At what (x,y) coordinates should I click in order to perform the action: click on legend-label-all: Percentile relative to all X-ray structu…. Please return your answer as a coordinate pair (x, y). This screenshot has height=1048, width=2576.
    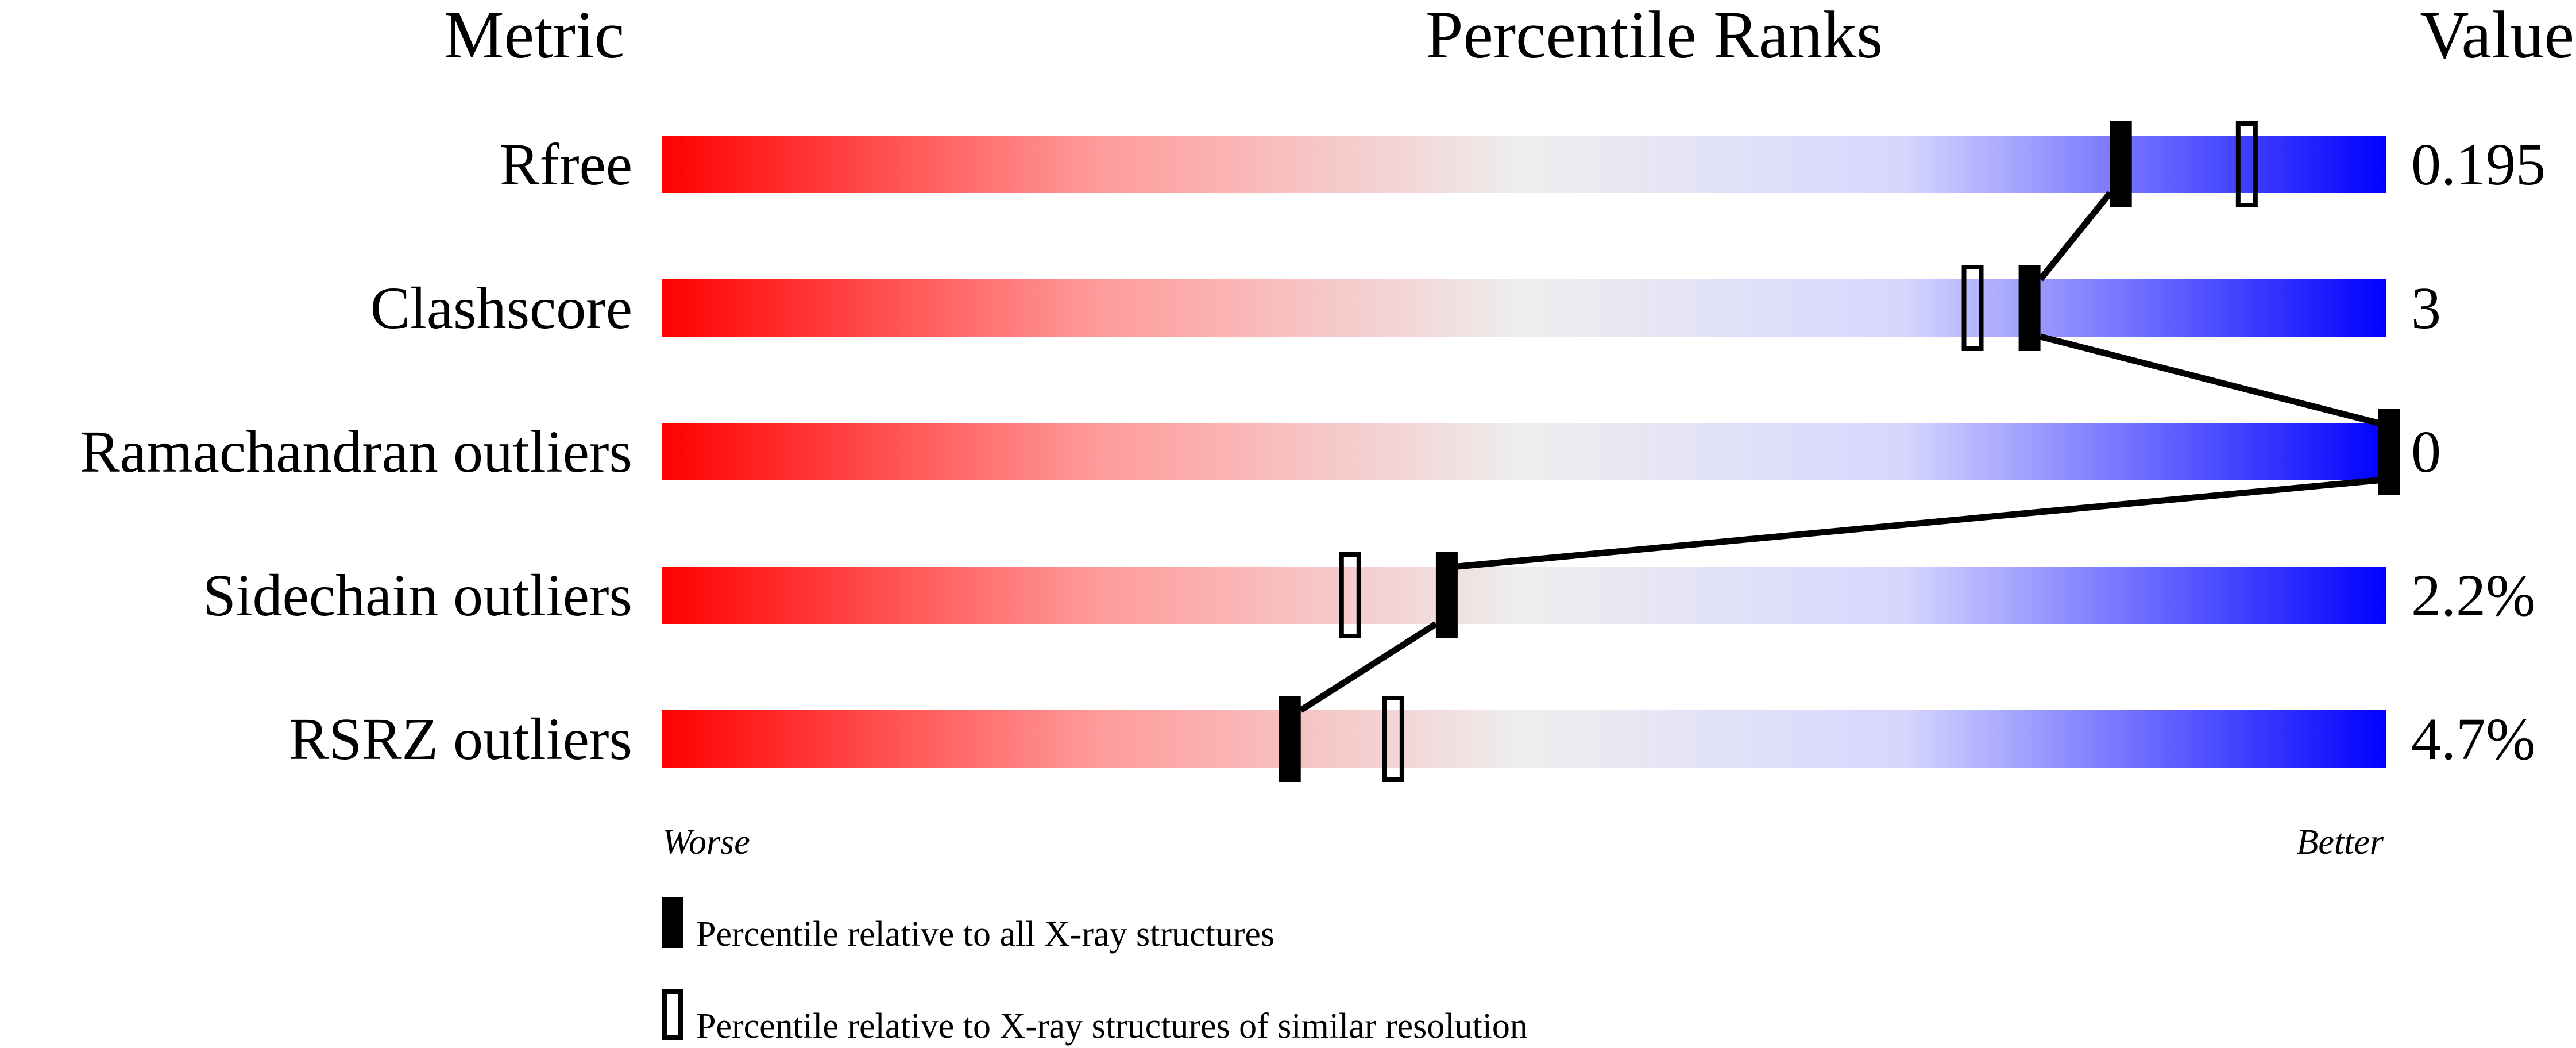
    Looking at the image, I should click on (985, 934).